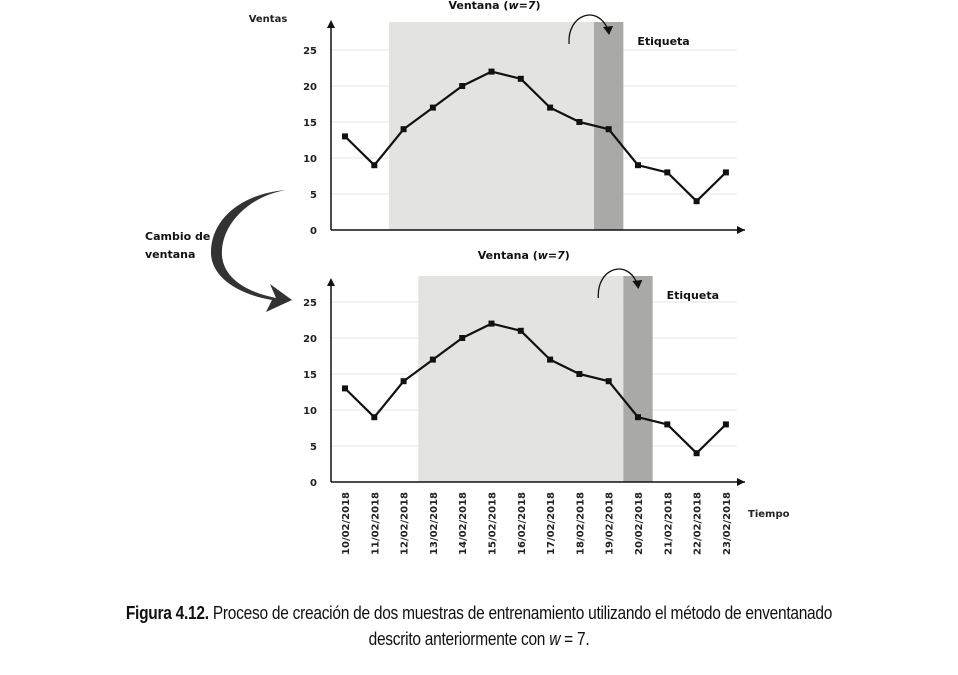 The height and width of the screenshot is (675, 958). Describe the element at coordinates (575, 639) in the screenshot. I see `caption-text-line2b: = 7.` at that location.